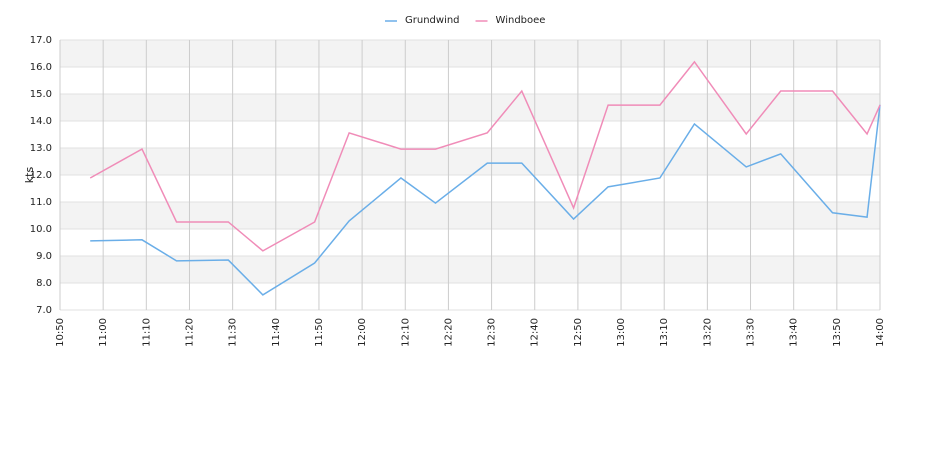  Describe the element at coordinates (146, 332) in the screenshot. I see `x-tick-label: 11:10` at that location.